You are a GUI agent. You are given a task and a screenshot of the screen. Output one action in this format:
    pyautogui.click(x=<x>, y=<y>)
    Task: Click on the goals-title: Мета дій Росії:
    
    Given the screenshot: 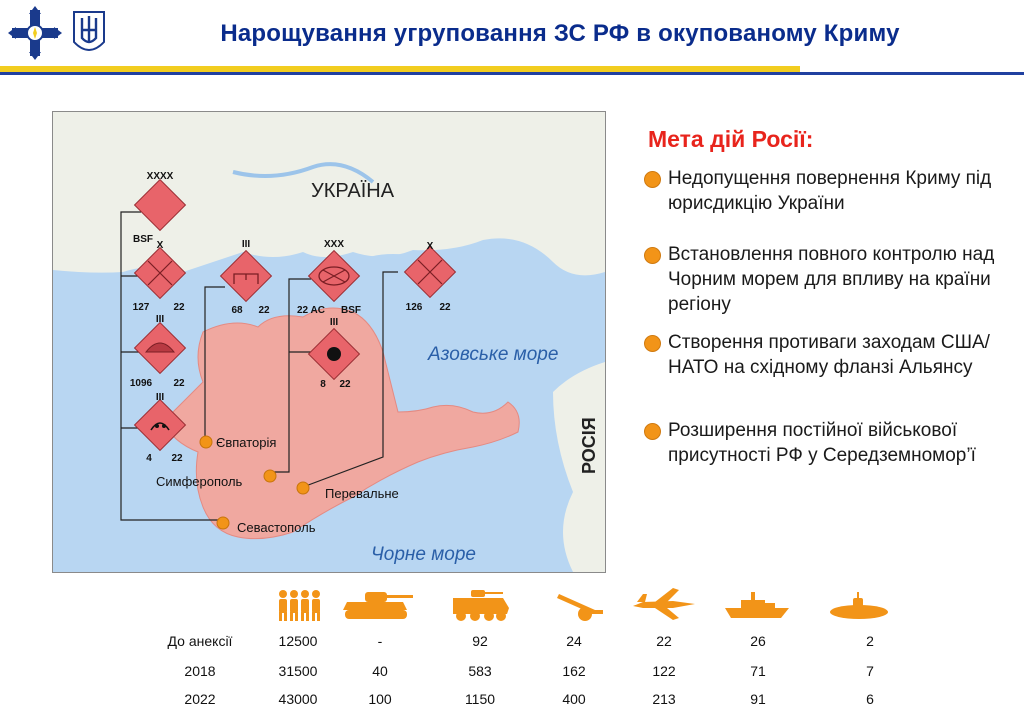 What is the action you would take?
    pyautogui.click(x=731, y=139)
    